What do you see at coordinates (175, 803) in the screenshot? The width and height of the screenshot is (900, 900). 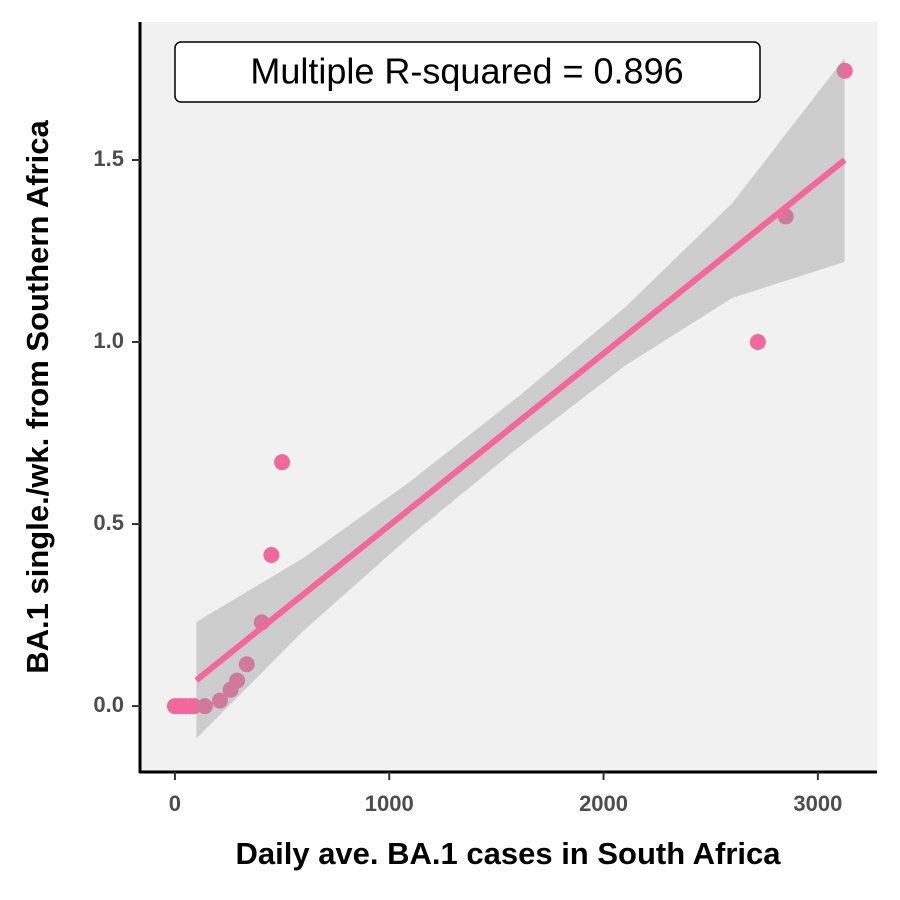 I see `x-tick-label: 0` at bounding box center [175, 803].